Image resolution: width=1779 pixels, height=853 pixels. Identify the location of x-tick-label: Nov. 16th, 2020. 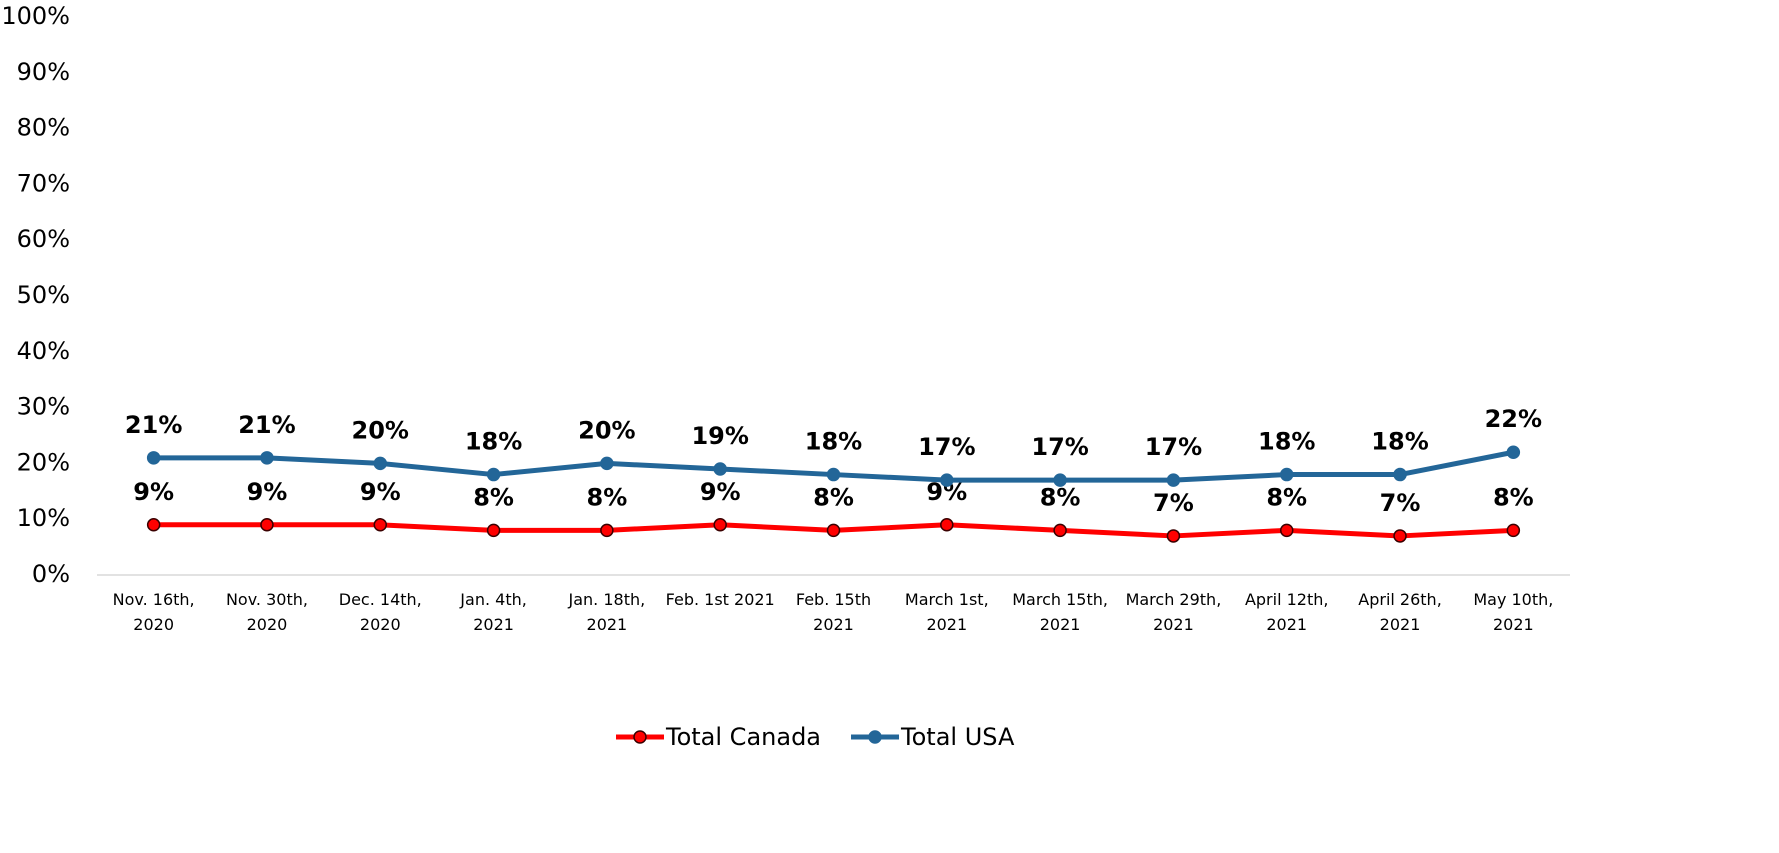
(153, 612).